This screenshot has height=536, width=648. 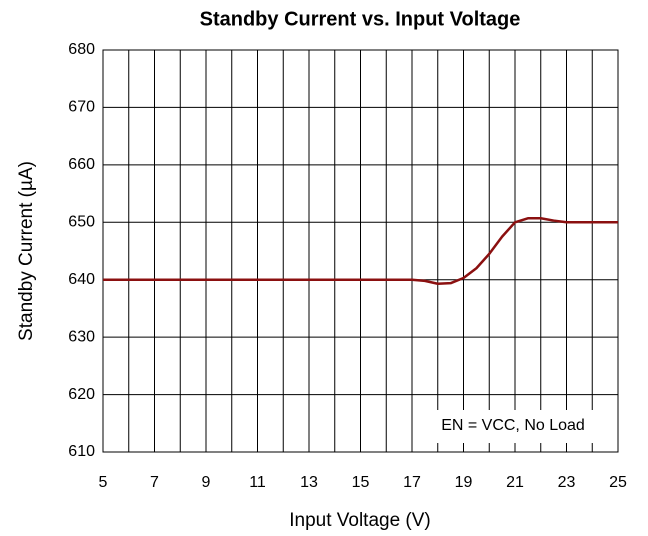 What do you see at coordinates (206, 482) in the screenshot?
I see `x-tick-label: 9` at bounding box center [206, 482].